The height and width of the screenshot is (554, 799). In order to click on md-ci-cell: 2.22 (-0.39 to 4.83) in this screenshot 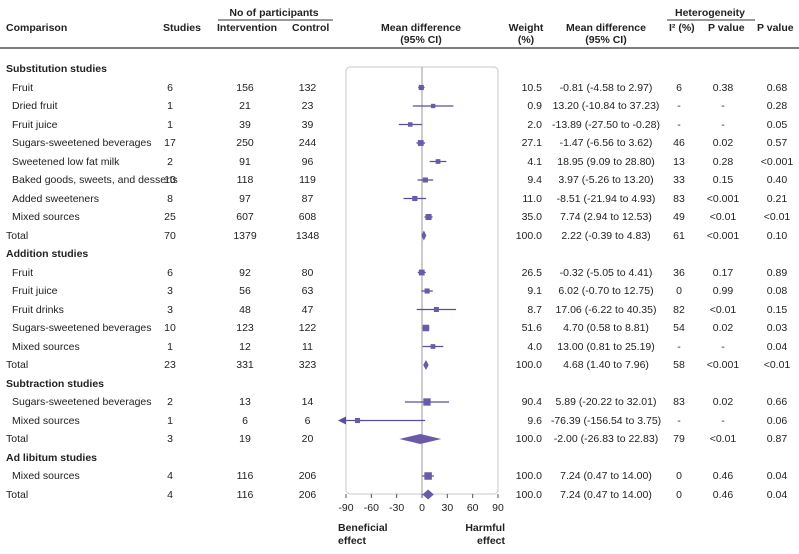, I will do `click(606, 235)`.